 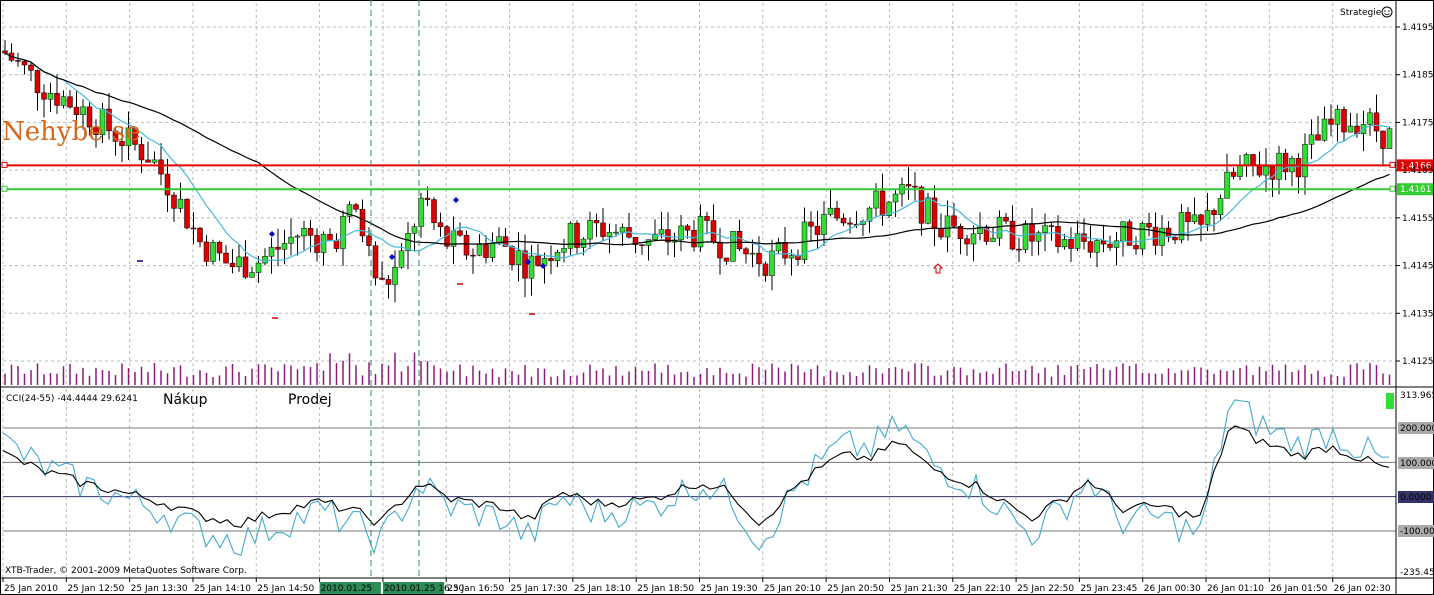 I want to click on time-axis-label: 2010.01.25, so click(x=347, y=589).